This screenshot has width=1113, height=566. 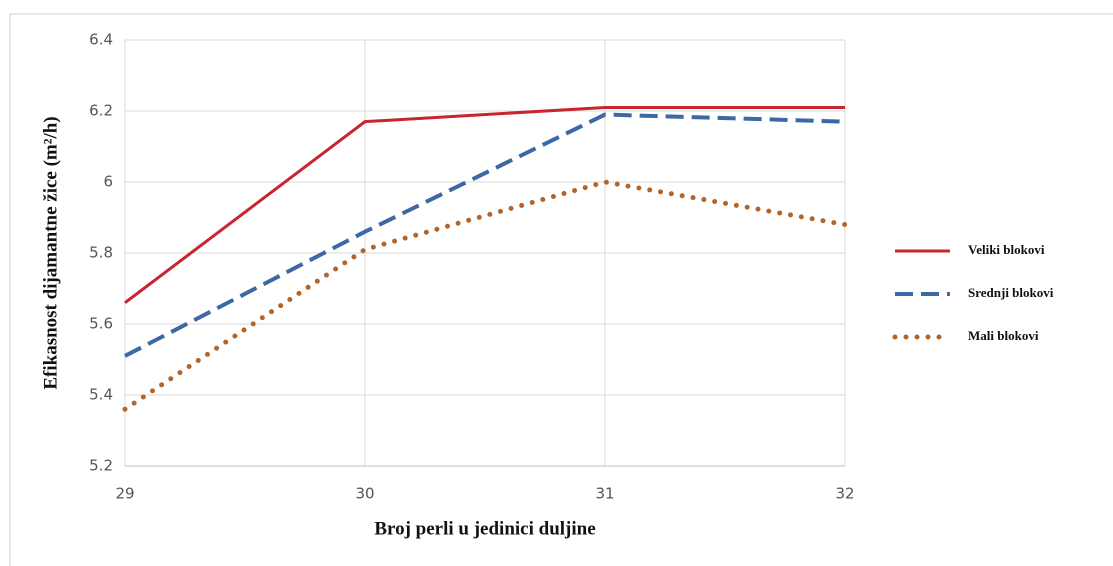 What do you see at coordinates (50, 252) in the screenshot?
I see `y-axis-title: Efikasnost dijamantne žice (m²/h)` at bounding box center [50, 252].